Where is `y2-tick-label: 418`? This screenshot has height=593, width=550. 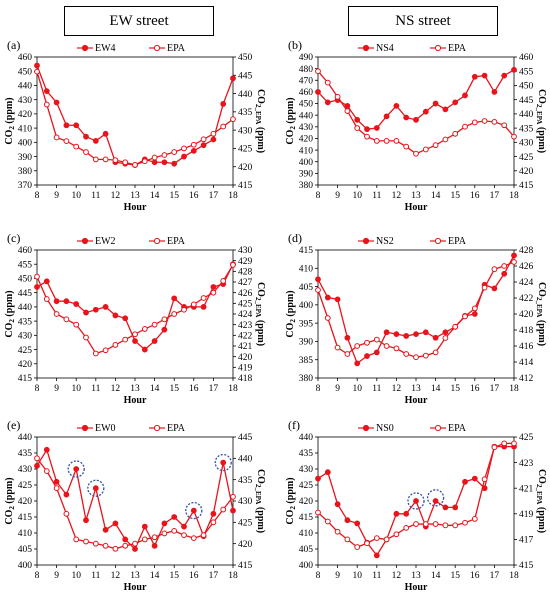
y2-tick-label: 418 is located at coordinates (245, 379).